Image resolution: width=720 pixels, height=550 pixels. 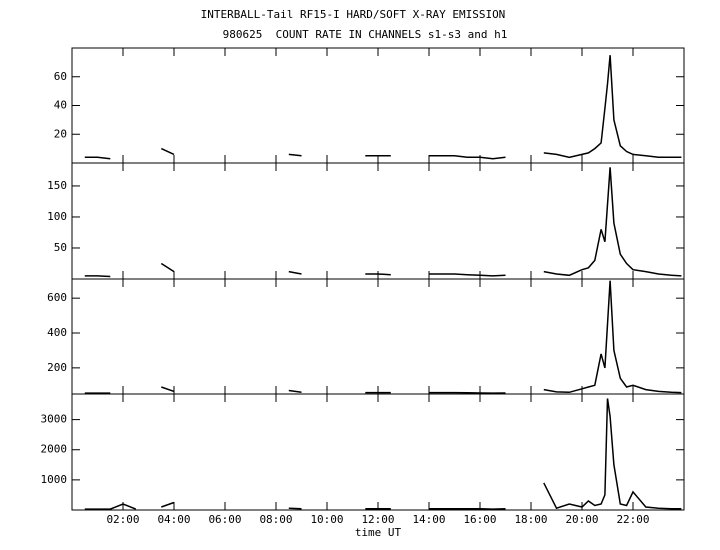 I want to click on x-tick-label: 22:00, so click(x=632, y=519).